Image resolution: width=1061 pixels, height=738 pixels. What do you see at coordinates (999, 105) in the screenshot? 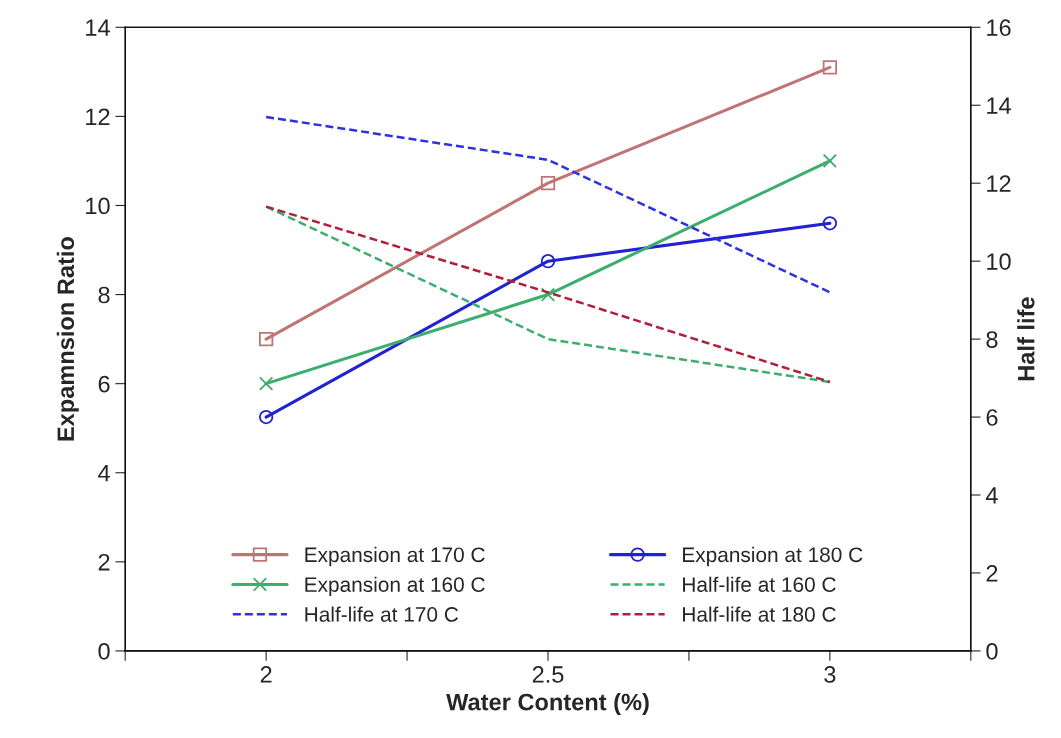
I see `y2-tick-label: 14` at bounding box center [999, 105].